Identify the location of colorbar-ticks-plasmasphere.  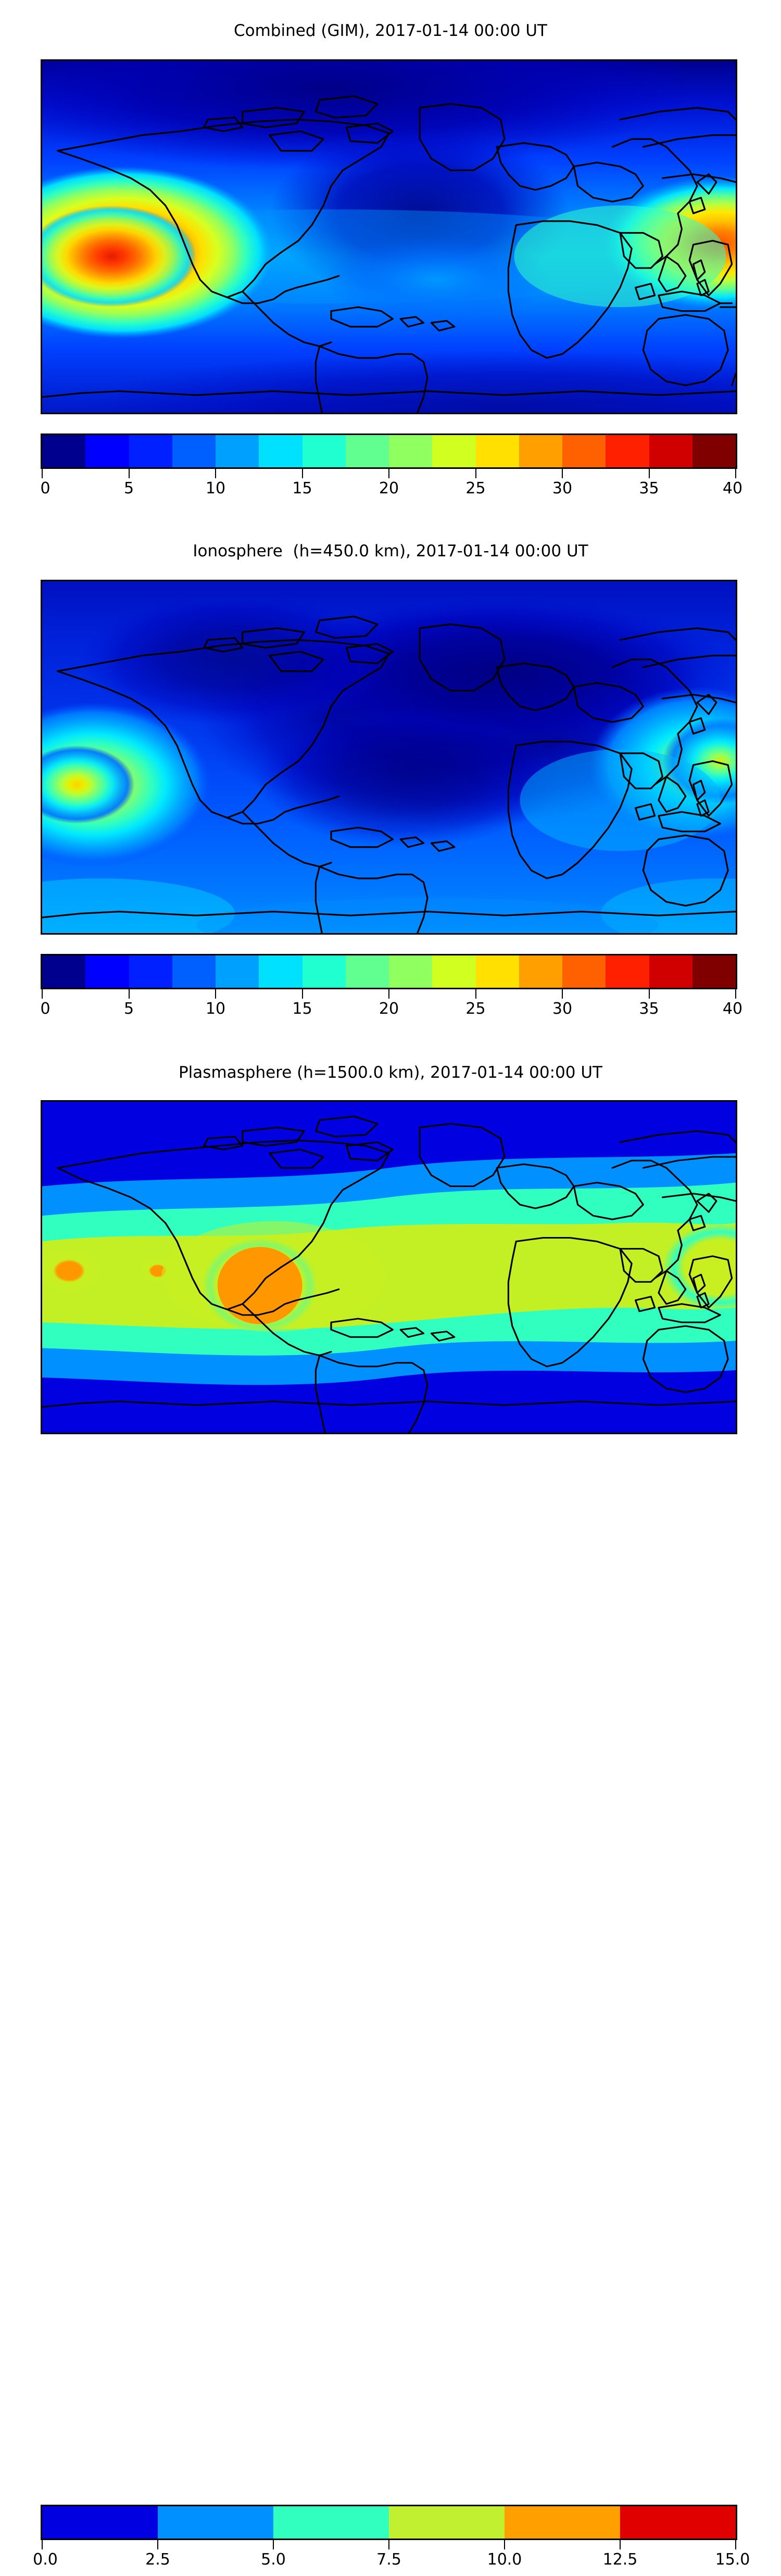
(389, 2546).